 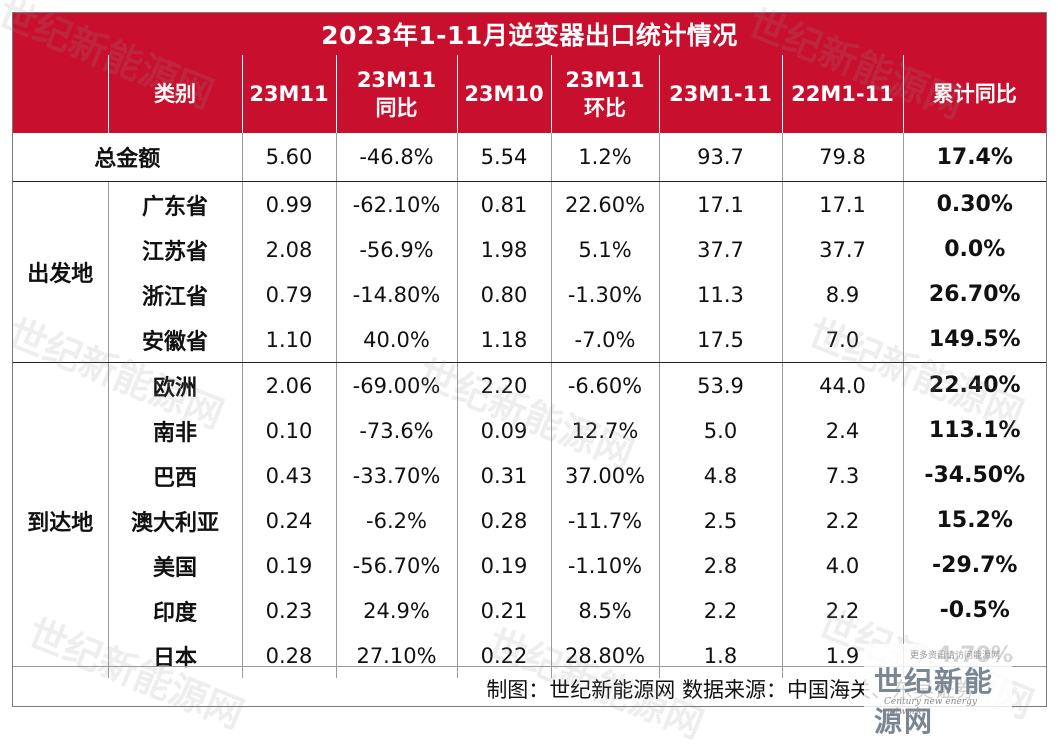 What do you see at coordinates (503, 249) in the screenshot?
I see `cell-23m10: 1.98` at bounding box center [503, 249].